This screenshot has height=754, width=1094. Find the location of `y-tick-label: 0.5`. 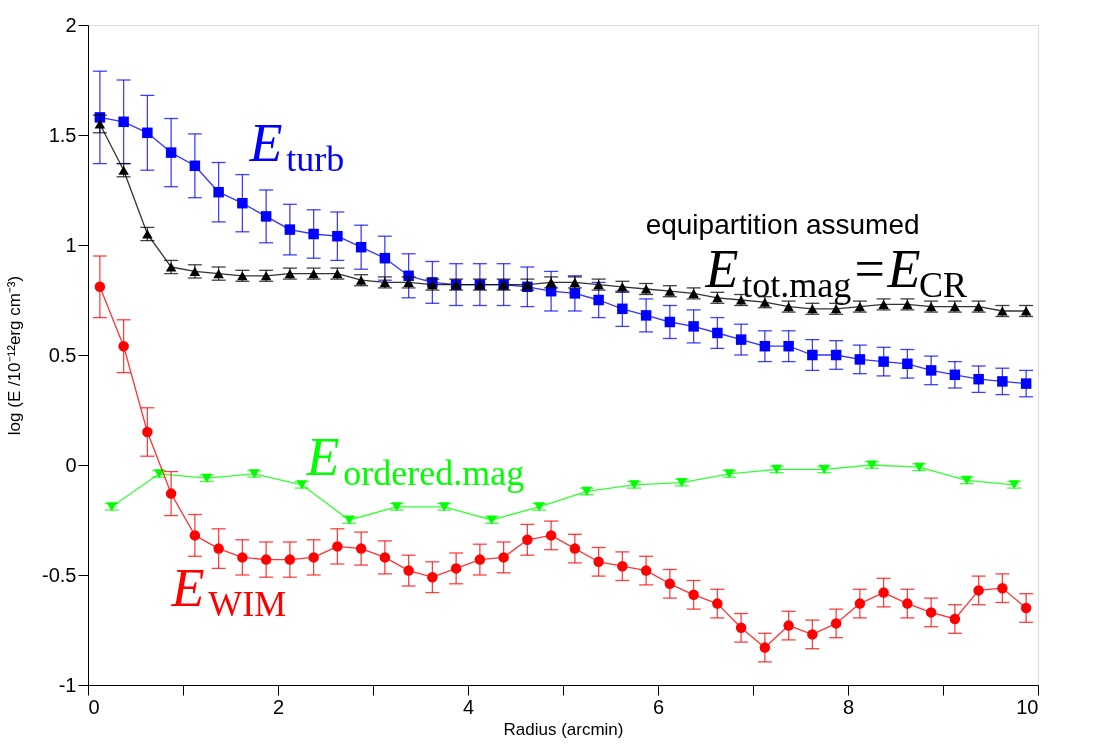

y-tick-label: 0.5 is located at coordinates (62, 354).